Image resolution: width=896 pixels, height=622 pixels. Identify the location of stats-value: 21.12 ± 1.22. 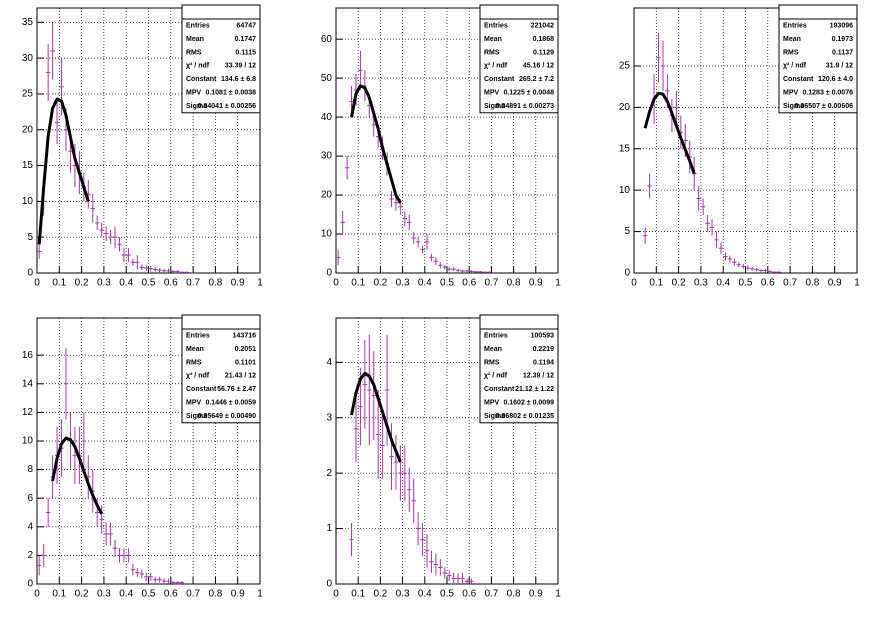
(534, 389).